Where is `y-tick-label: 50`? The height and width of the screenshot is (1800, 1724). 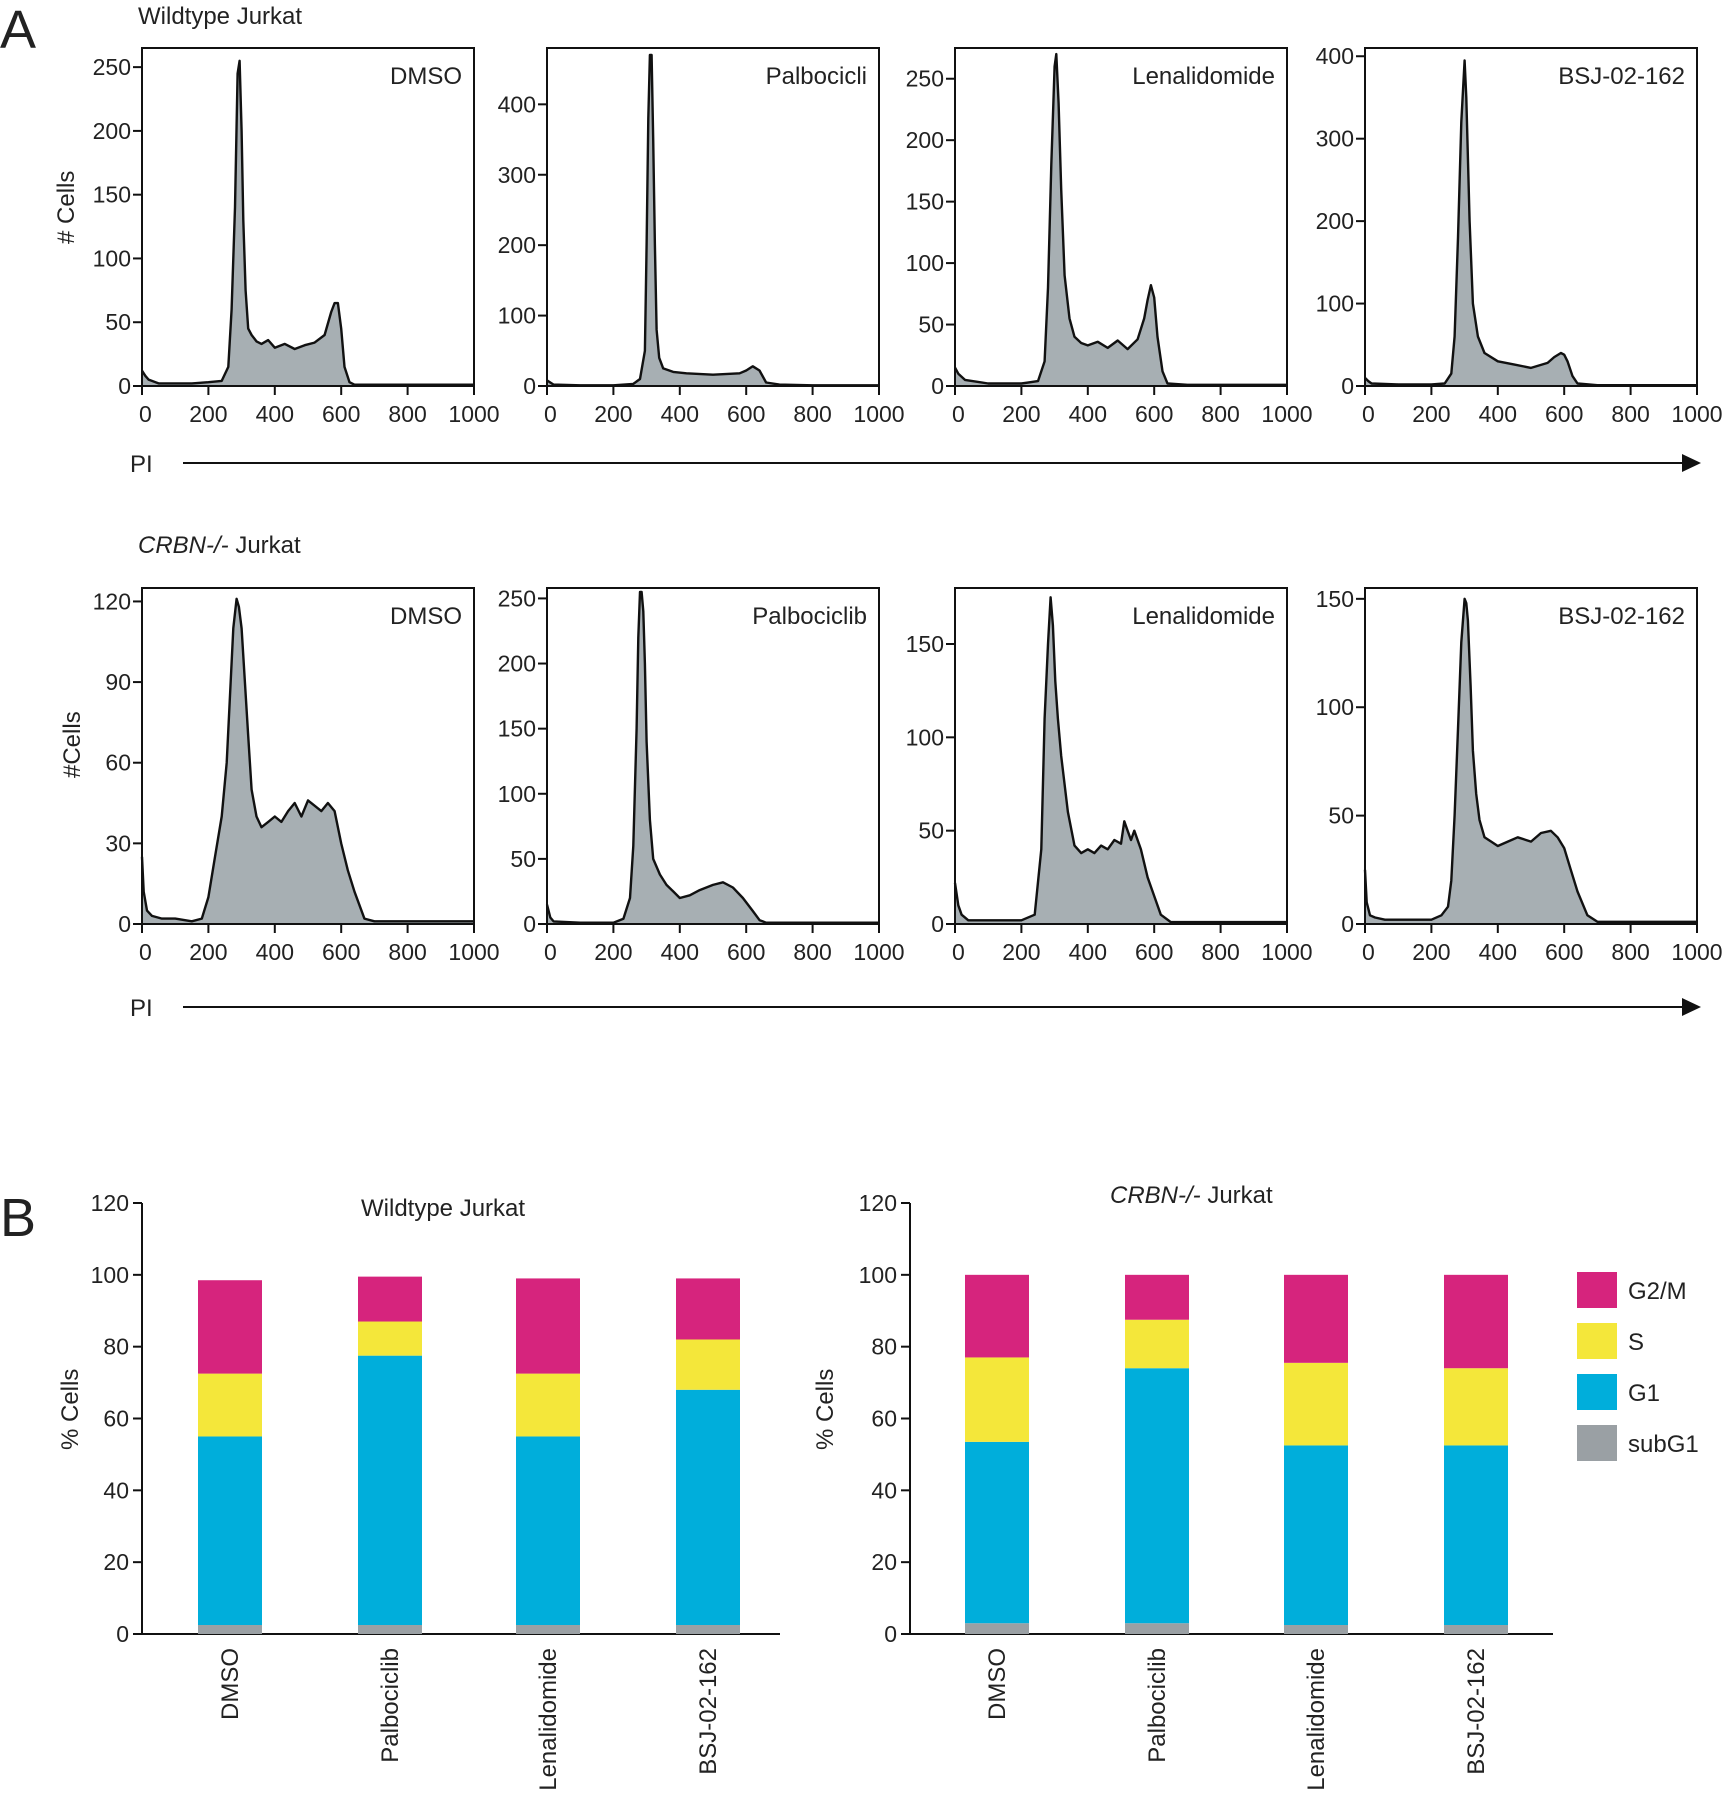 y-tick-label: 50 is located at coordinates (118, 322).